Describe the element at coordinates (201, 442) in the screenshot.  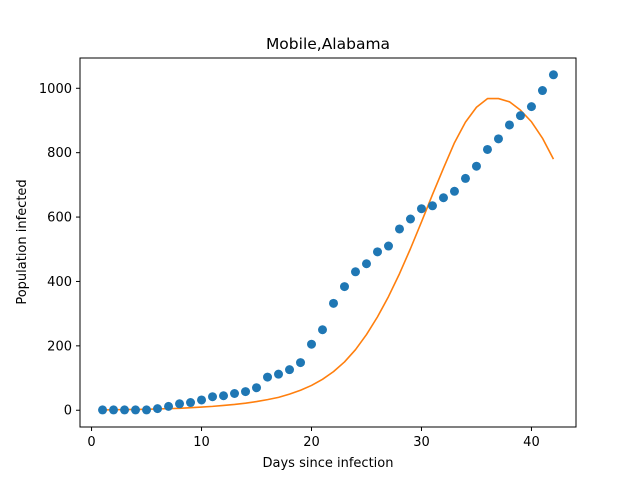
I see `x-tick-label: 10` at that location.